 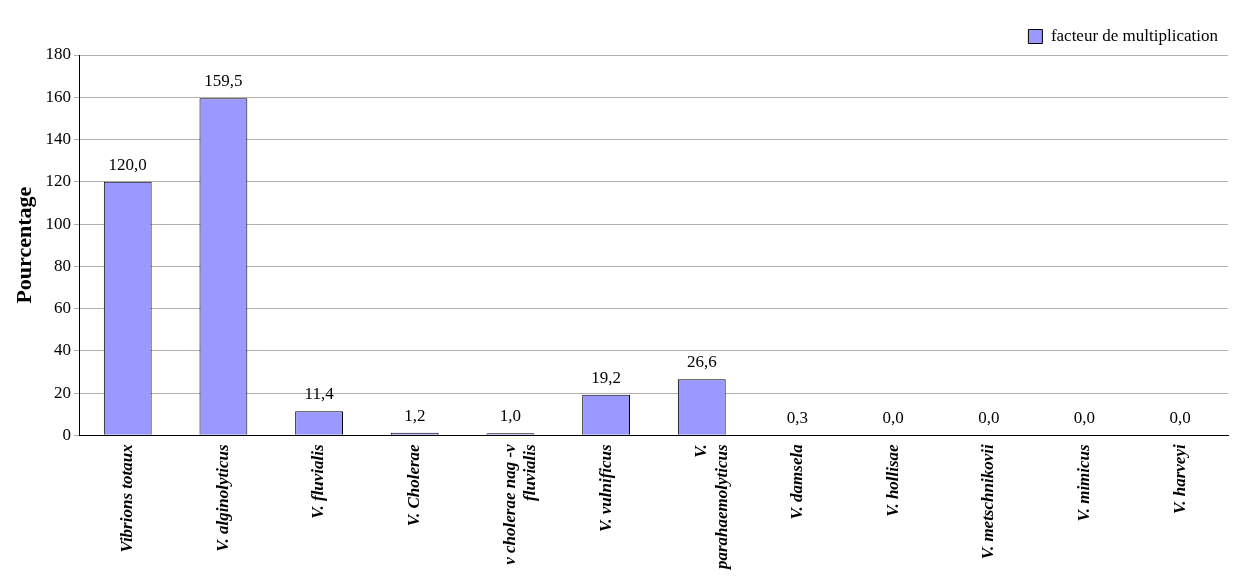 What do you see at coordinates (711, 507) in the screenshot?
I see `x-tick-label: V. parahaemolyticus` at bounding box center [711, 507].